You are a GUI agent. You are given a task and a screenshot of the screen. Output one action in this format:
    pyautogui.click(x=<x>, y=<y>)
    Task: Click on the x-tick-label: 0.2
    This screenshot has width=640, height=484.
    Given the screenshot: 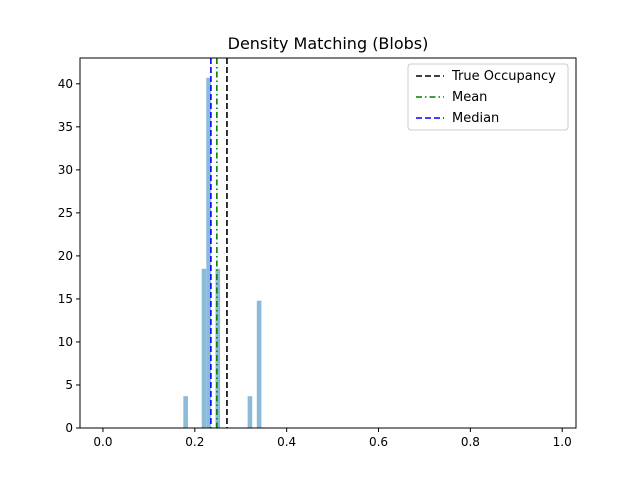 What is the action you would take?
    pyautogui.click(x=194, y=442)
    